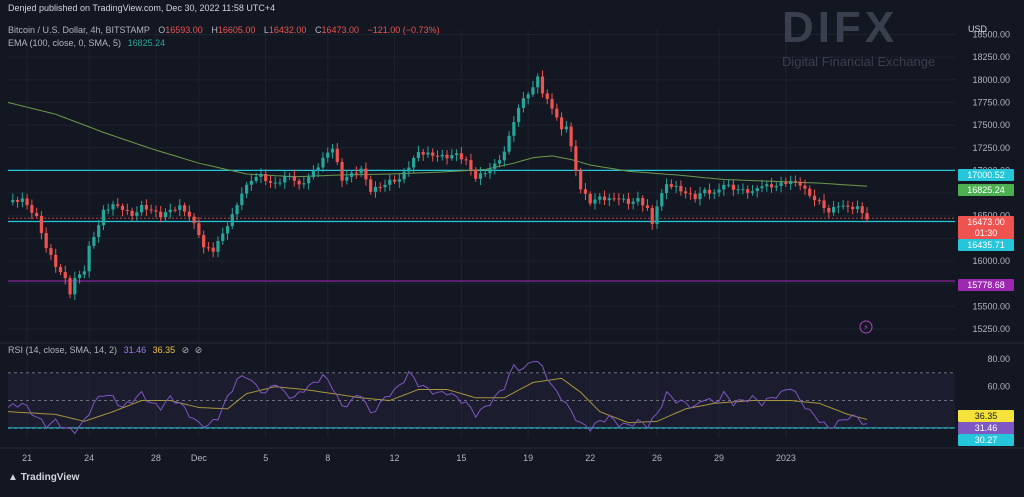 The image size is (1024, 497). I want to click on ema-value: 16825.24, so click(146, 43).